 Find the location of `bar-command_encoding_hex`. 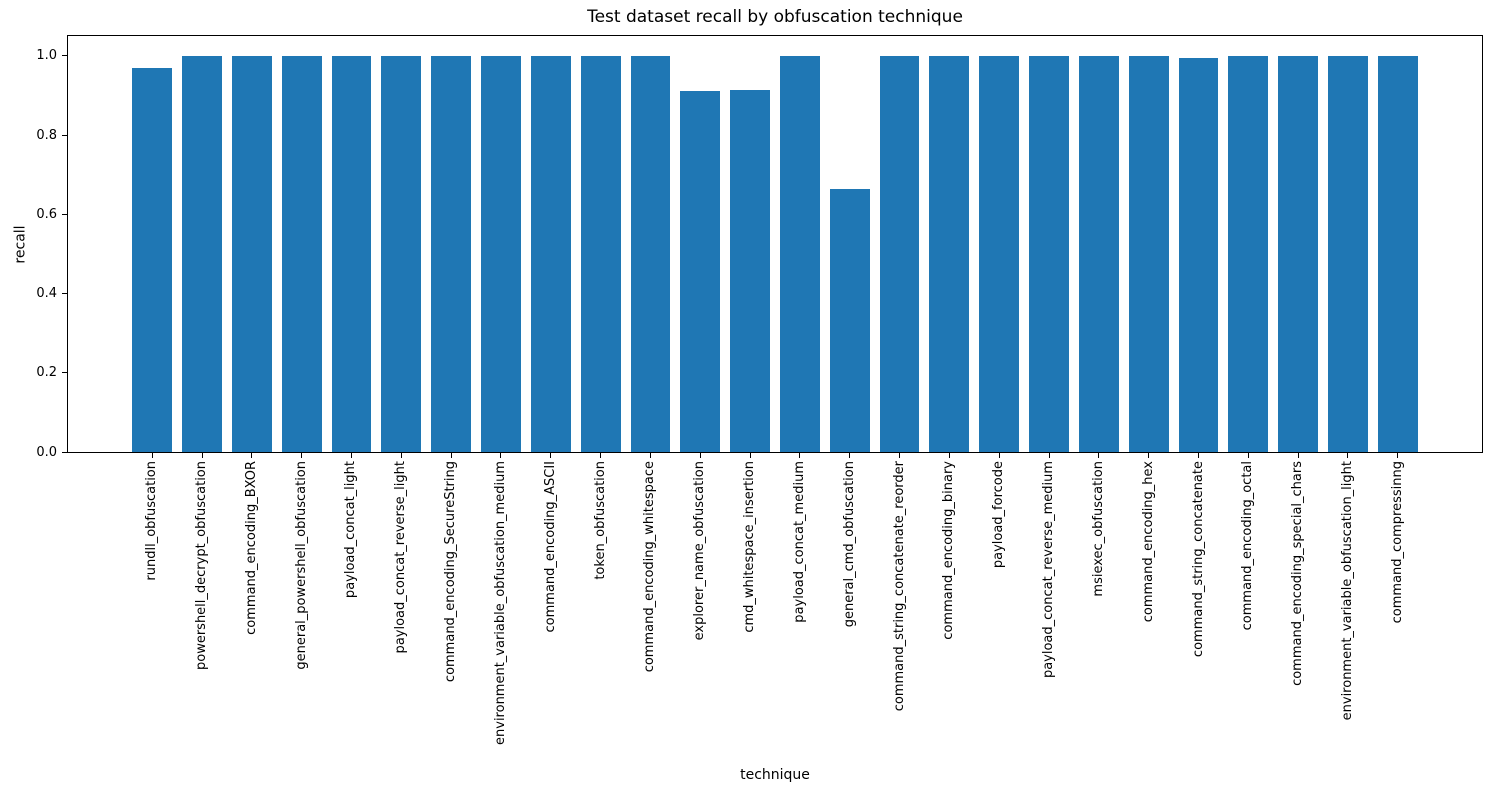

bar-command_encoding_hex is located at coordinates (1148, 253).